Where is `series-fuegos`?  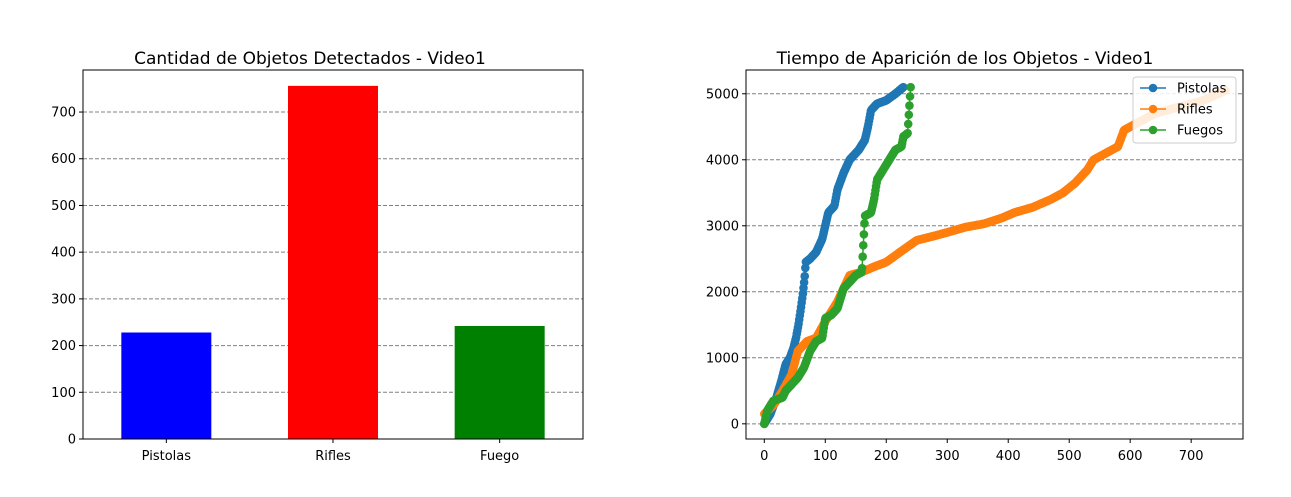 series-fuegos is located at coordinates (837, 255).